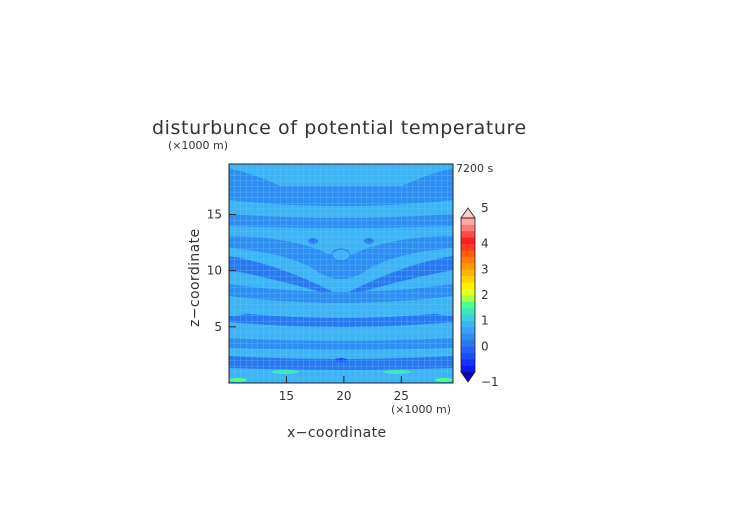 Image resolution: width=752 pixels, height=532 pixels. What do you see at coordinates (401, 396) in the screenshot?
I see `x-tick-label: 25` at bounding box center [401, 396].